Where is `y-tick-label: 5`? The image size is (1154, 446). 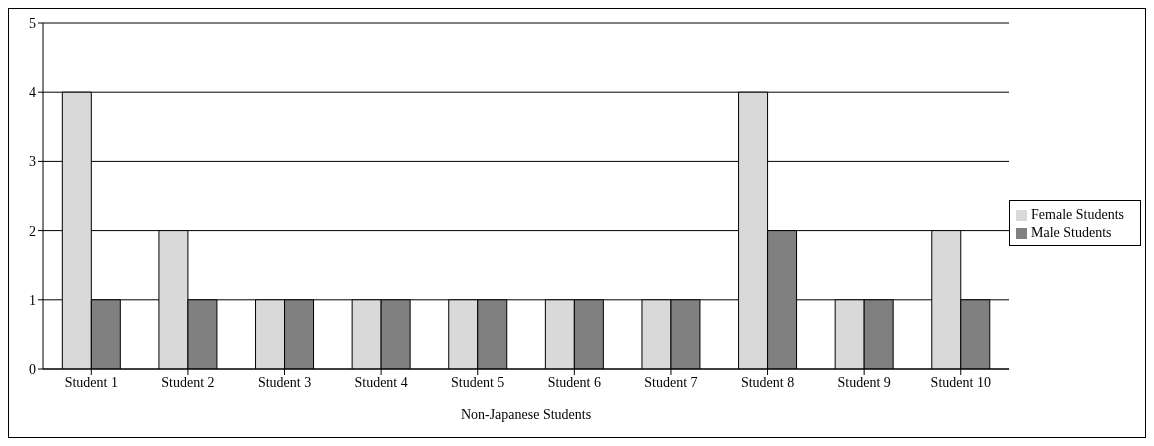
y-tick-label: 5 is located at coordinates (32, 23).